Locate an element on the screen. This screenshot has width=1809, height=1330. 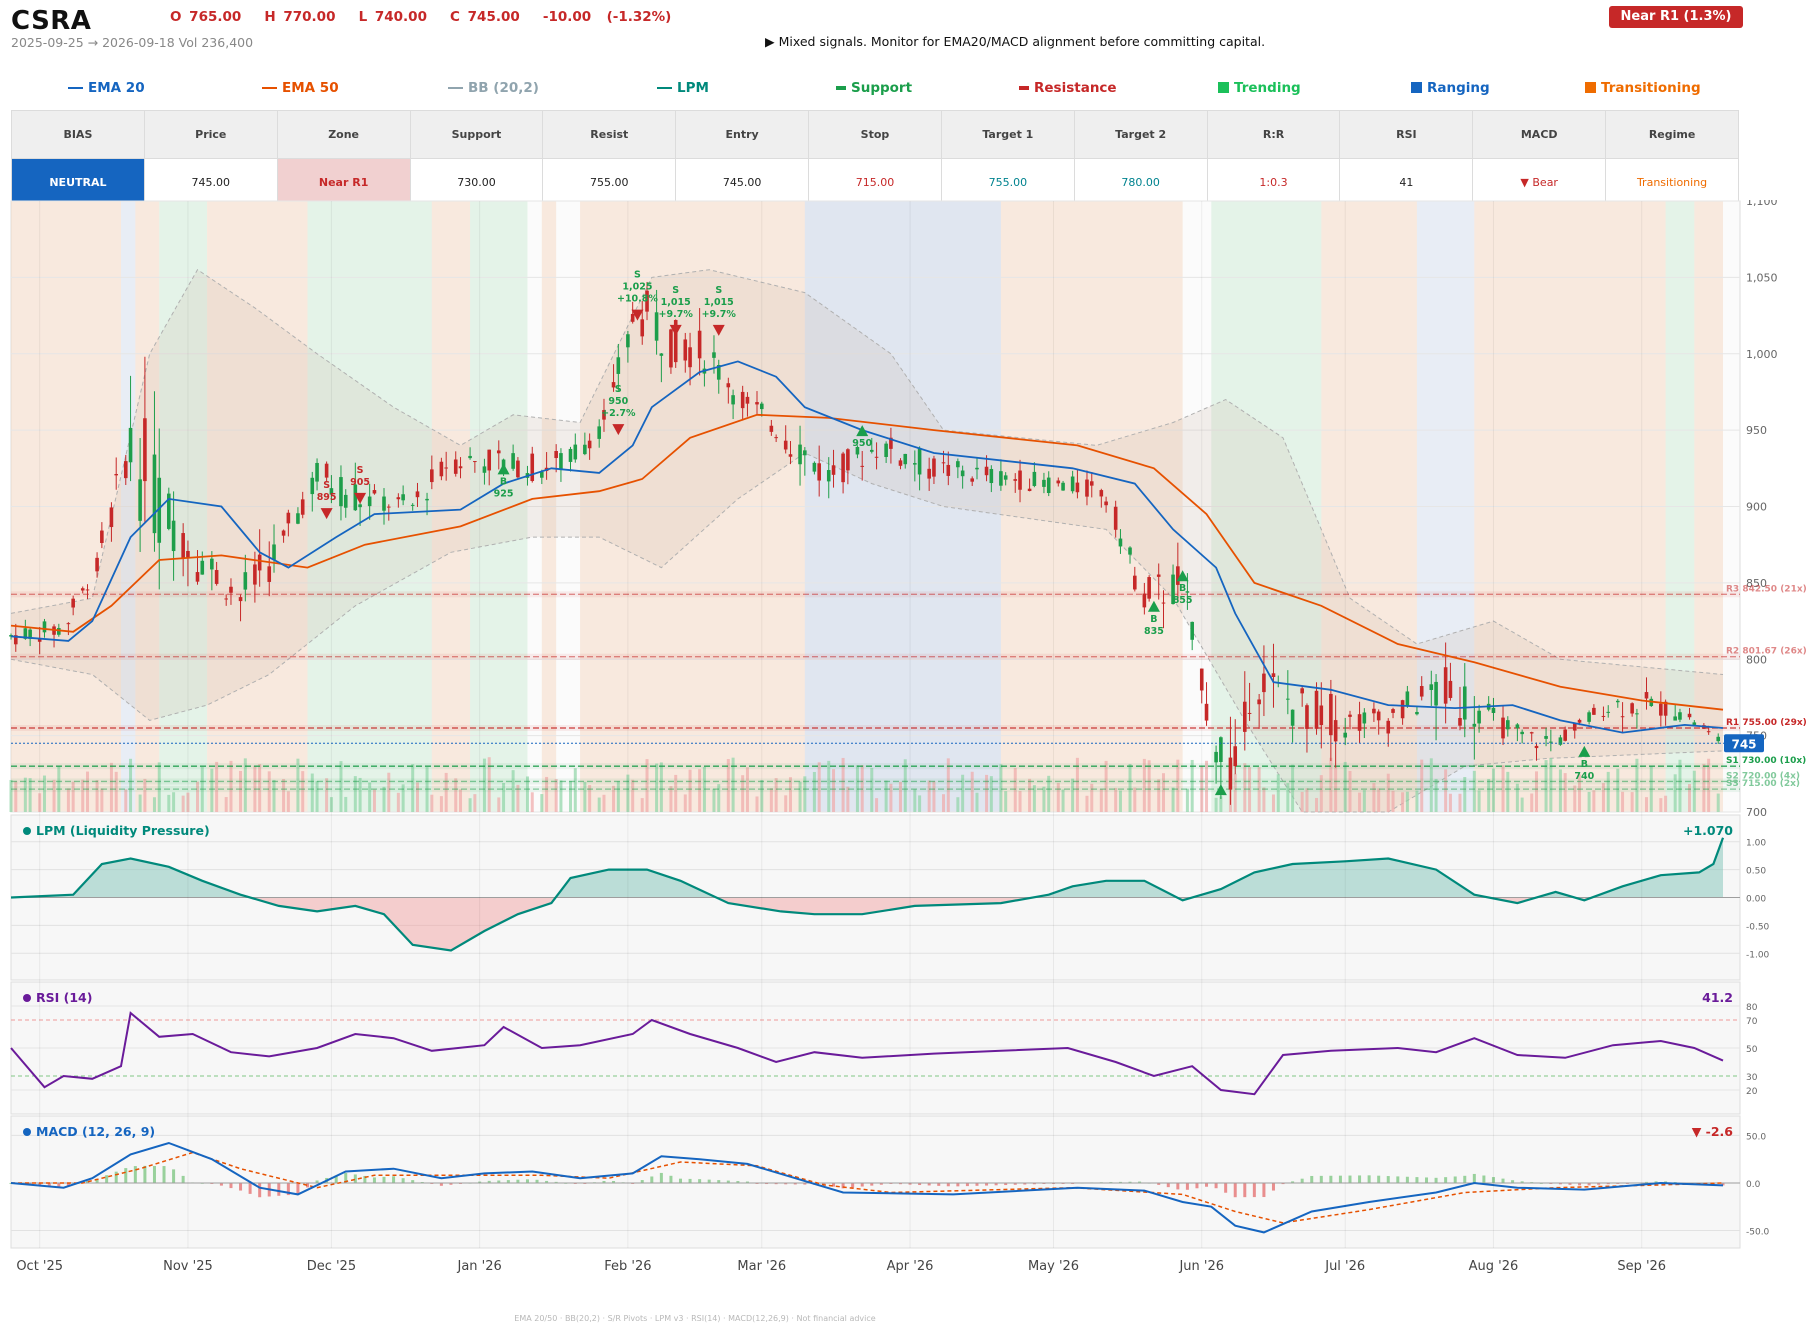
price-axis-tick: 900 is located at coordinates (1756, 507).